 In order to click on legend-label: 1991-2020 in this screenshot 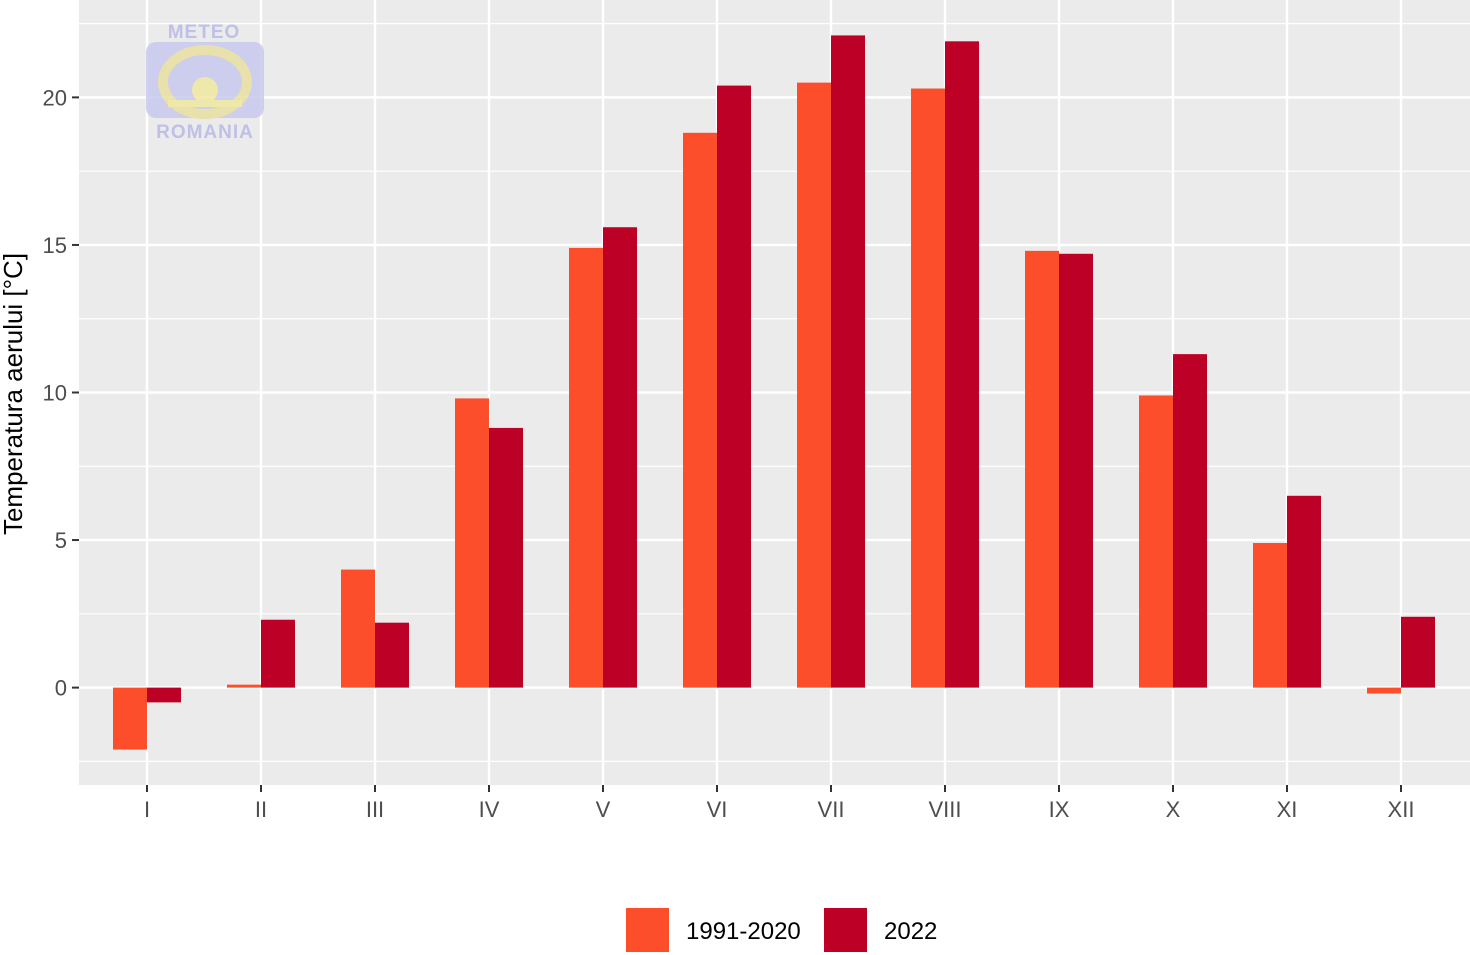, I will do `click(743, 931)`.